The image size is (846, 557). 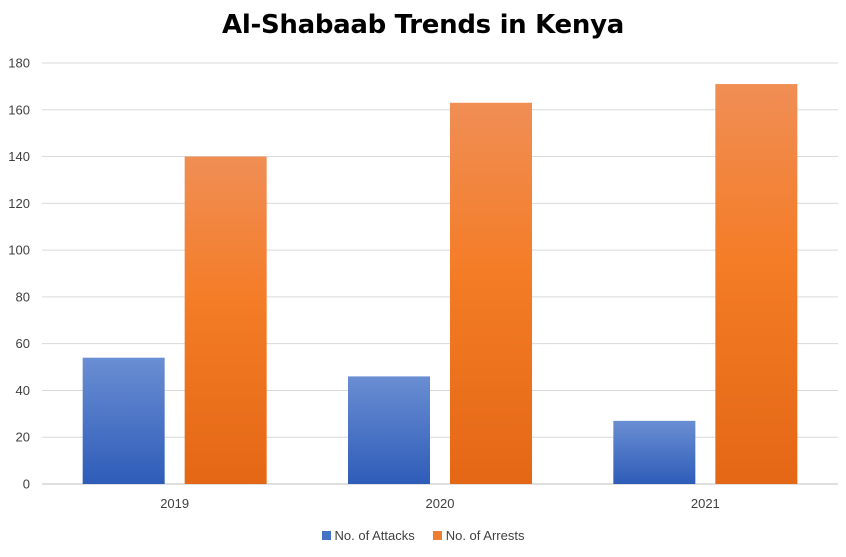 What do you see at coordinates (26, 484) in the screenshot?
I see `y-tick-label: 0` at bounding box center [26, 484].